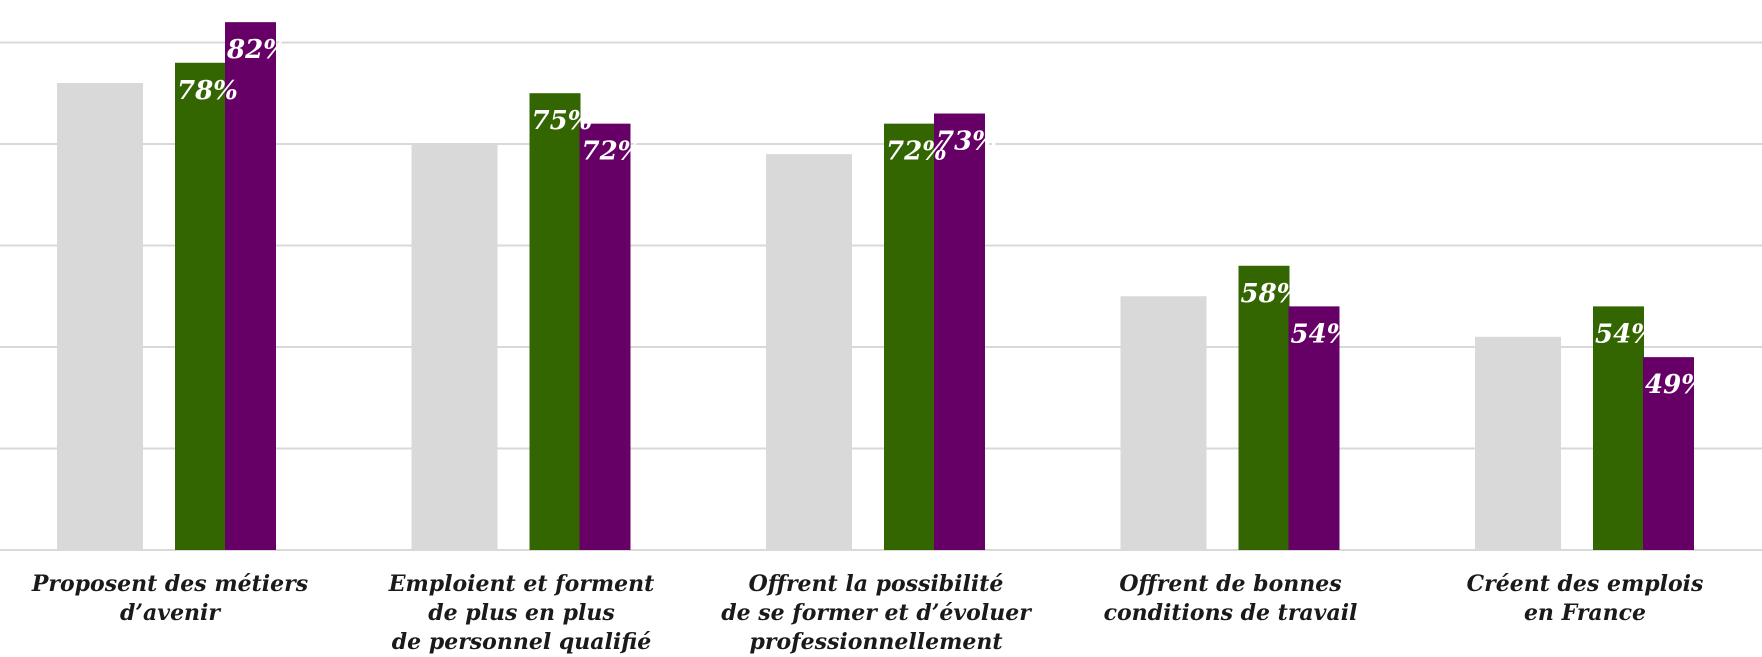  I want to click on bar-series2-cat1, so click(200, 306).